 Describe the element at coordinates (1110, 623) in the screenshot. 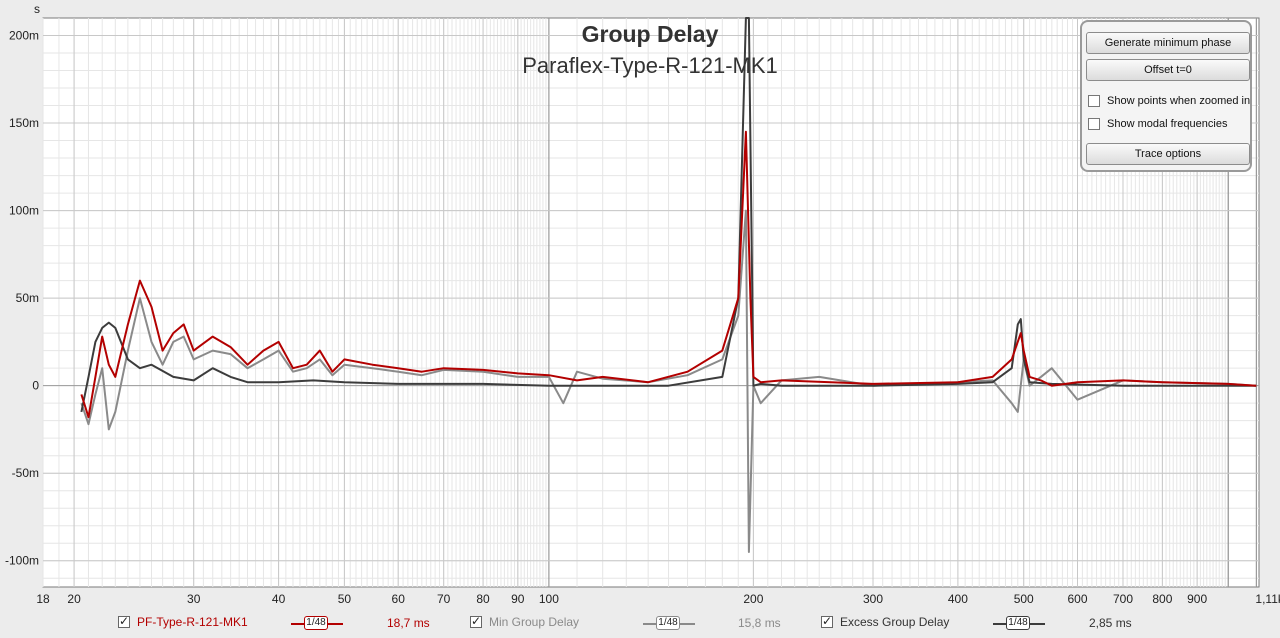

I see `legend-value: 2,85 ms` at that location.